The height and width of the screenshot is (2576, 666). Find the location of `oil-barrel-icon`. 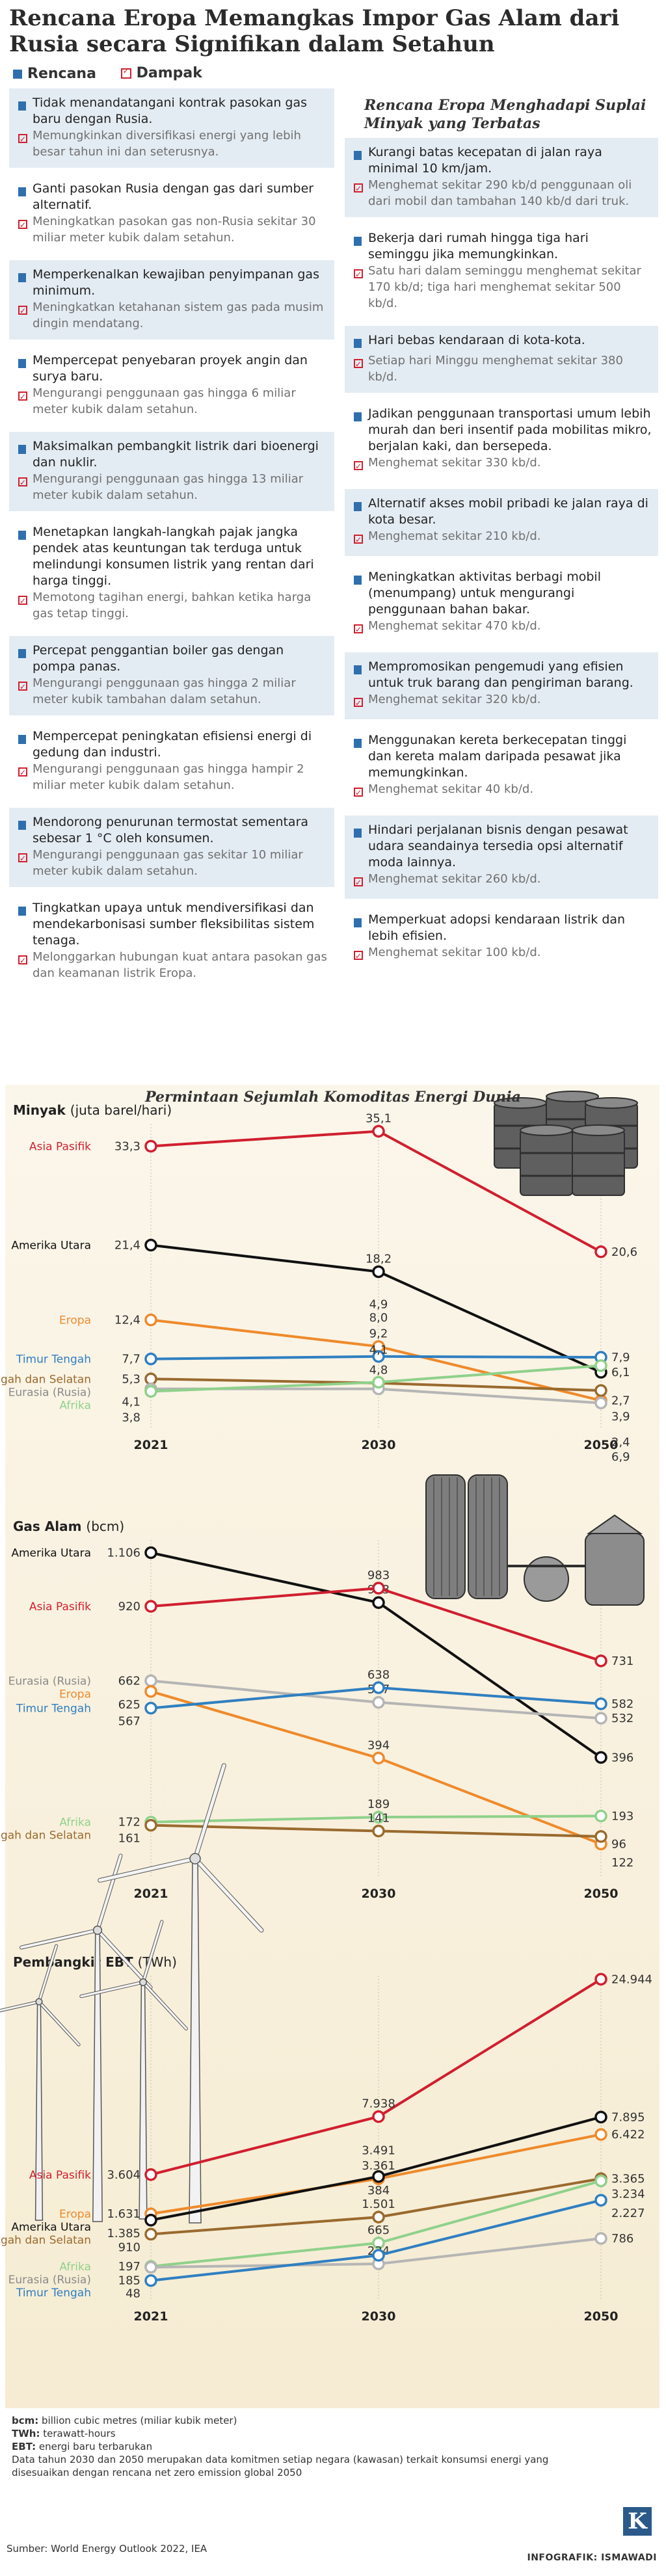

oil-barrel-icon is located at coordinates (566, 1143).